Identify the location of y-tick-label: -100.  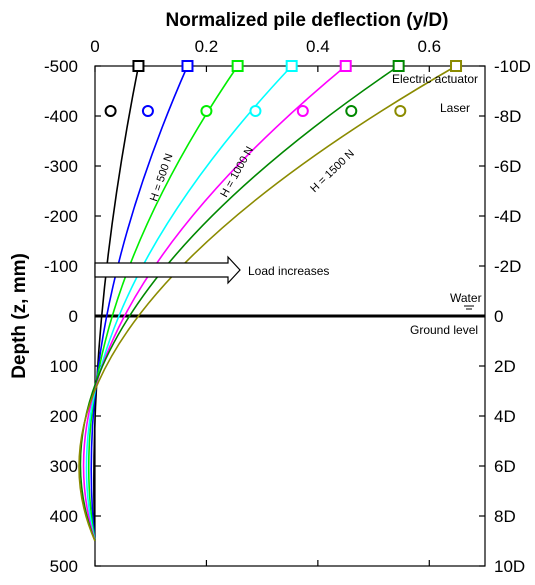
(61, 266).